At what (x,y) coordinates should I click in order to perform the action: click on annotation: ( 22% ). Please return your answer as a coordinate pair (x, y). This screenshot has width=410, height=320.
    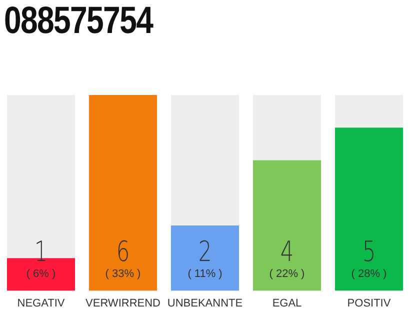
    Looking at the image, I should click on (287, 274).